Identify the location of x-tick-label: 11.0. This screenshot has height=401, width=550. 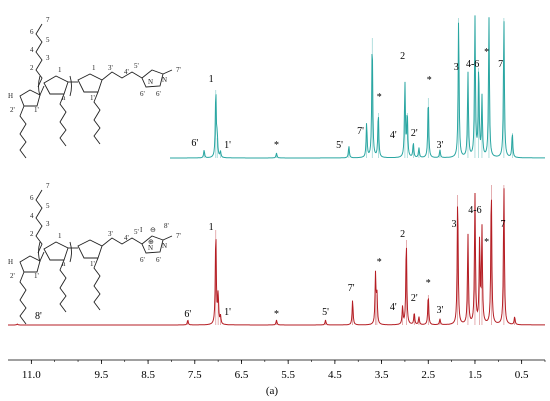
(31, 375).